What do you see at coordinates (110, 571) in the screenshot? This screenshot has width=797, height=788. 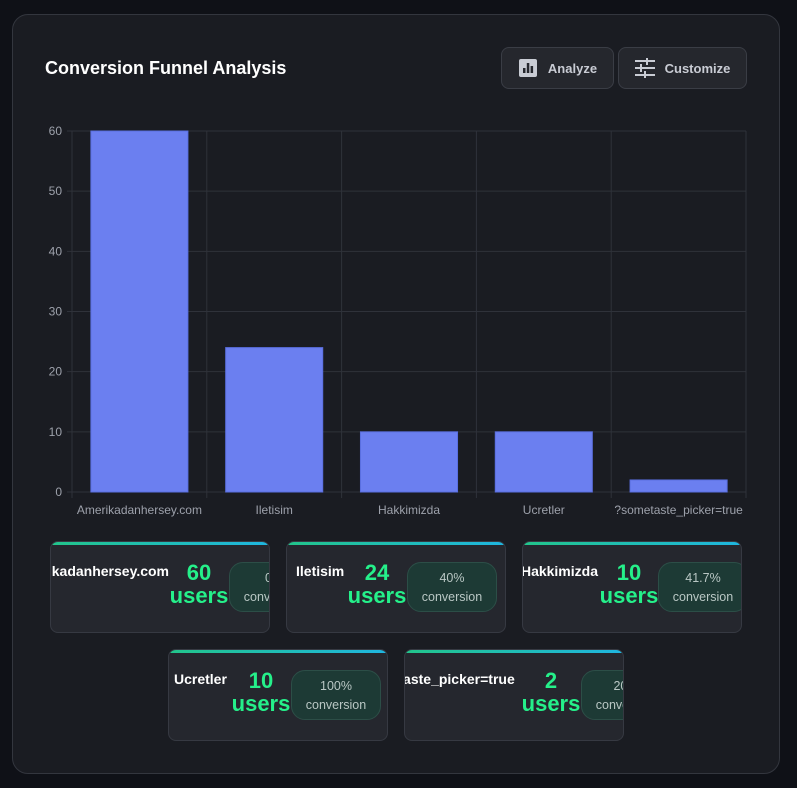 I see `step-label: Amerikadanhersey.com` at bounding box center [110, 571].